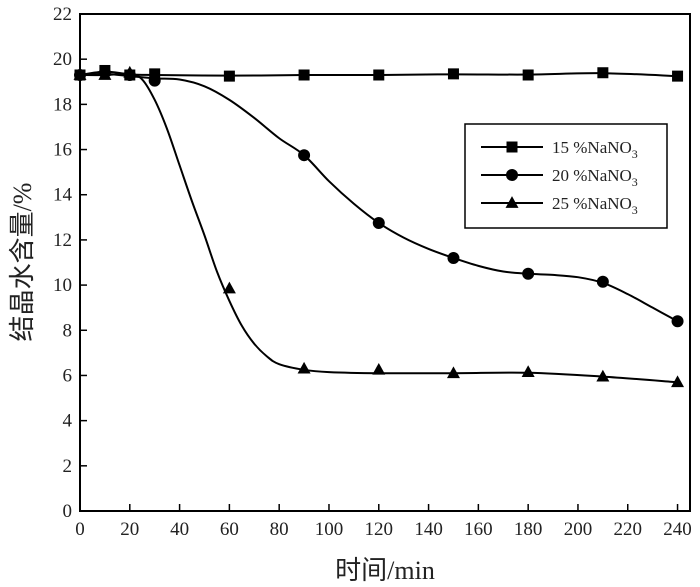  What do you see at coordinates (379, 529) in the screenshot?
I see `x-tick-label: 120` at bounding box center [379, 529].